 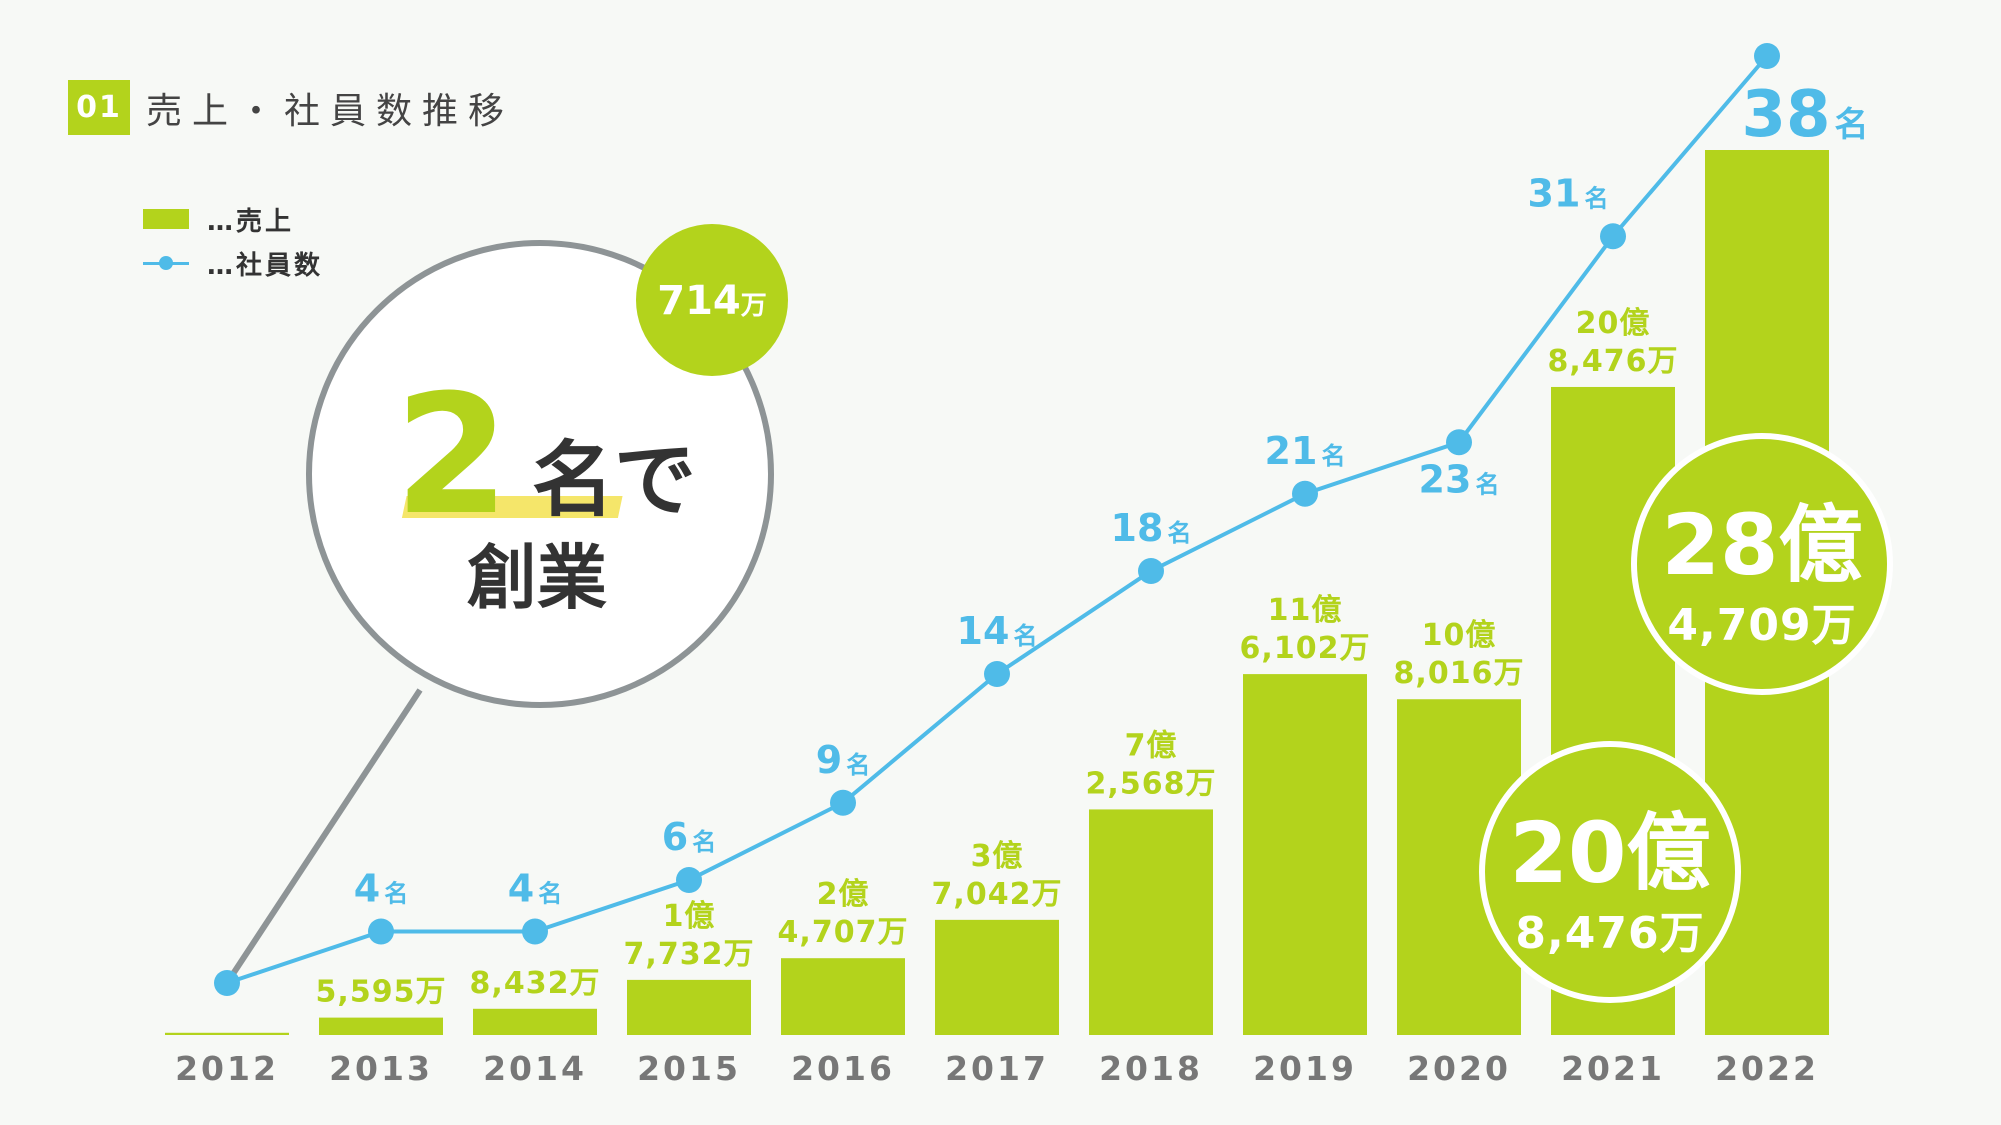 I want to click on sales-label-2020-1: 8,016万, so click(x=1459, y=673).